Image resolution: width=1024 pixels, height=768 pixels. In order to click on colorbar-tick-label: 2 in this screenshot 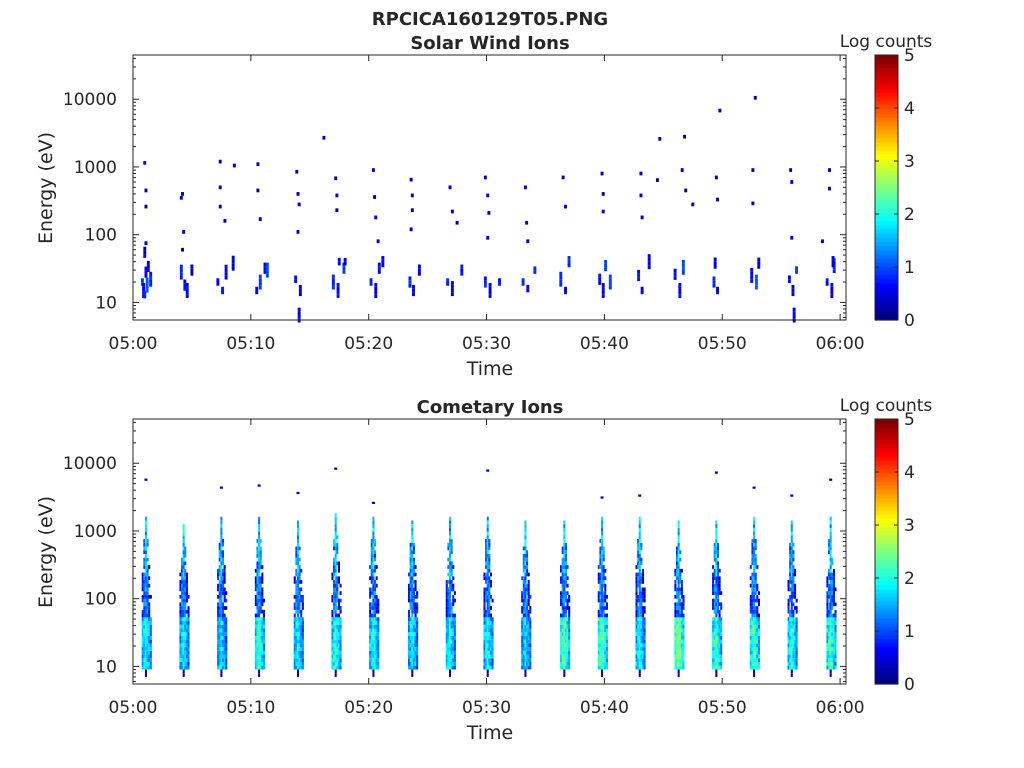, I will do `click(909, 579)`.